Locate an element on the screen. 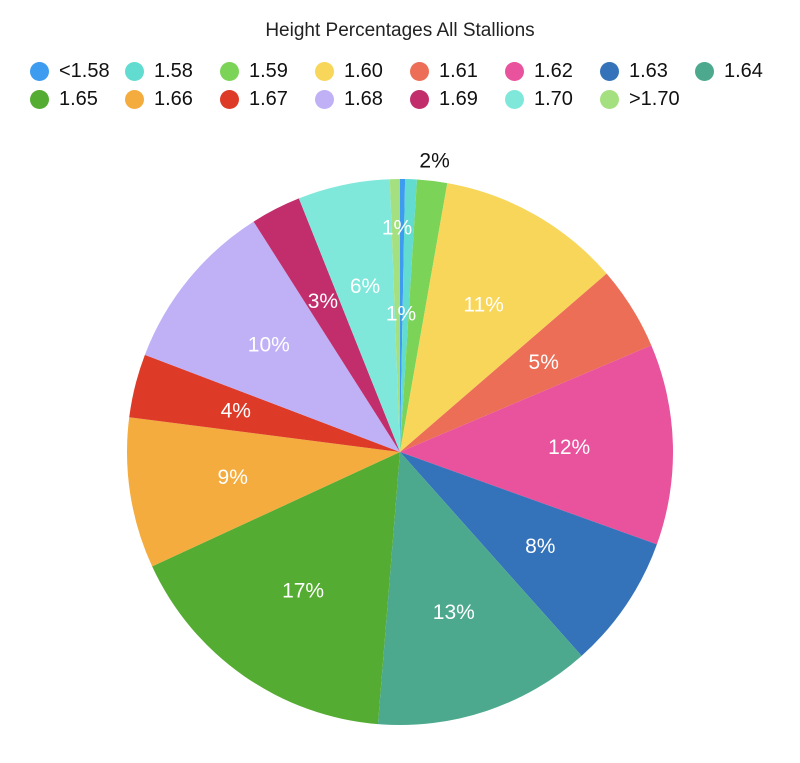 The height and width of the screenshot is (763, 800). legend-label: 1.69 is located at coordinates (458, 98).